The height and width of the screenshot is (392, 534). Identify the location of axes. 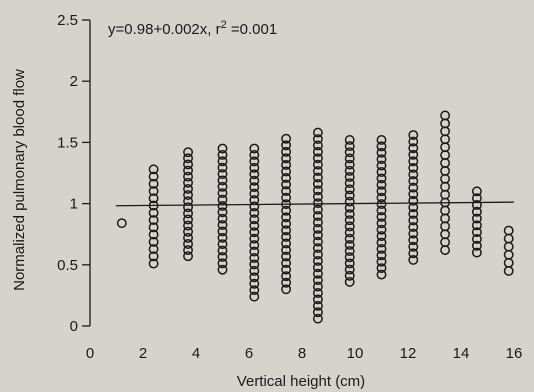
(90, 173).